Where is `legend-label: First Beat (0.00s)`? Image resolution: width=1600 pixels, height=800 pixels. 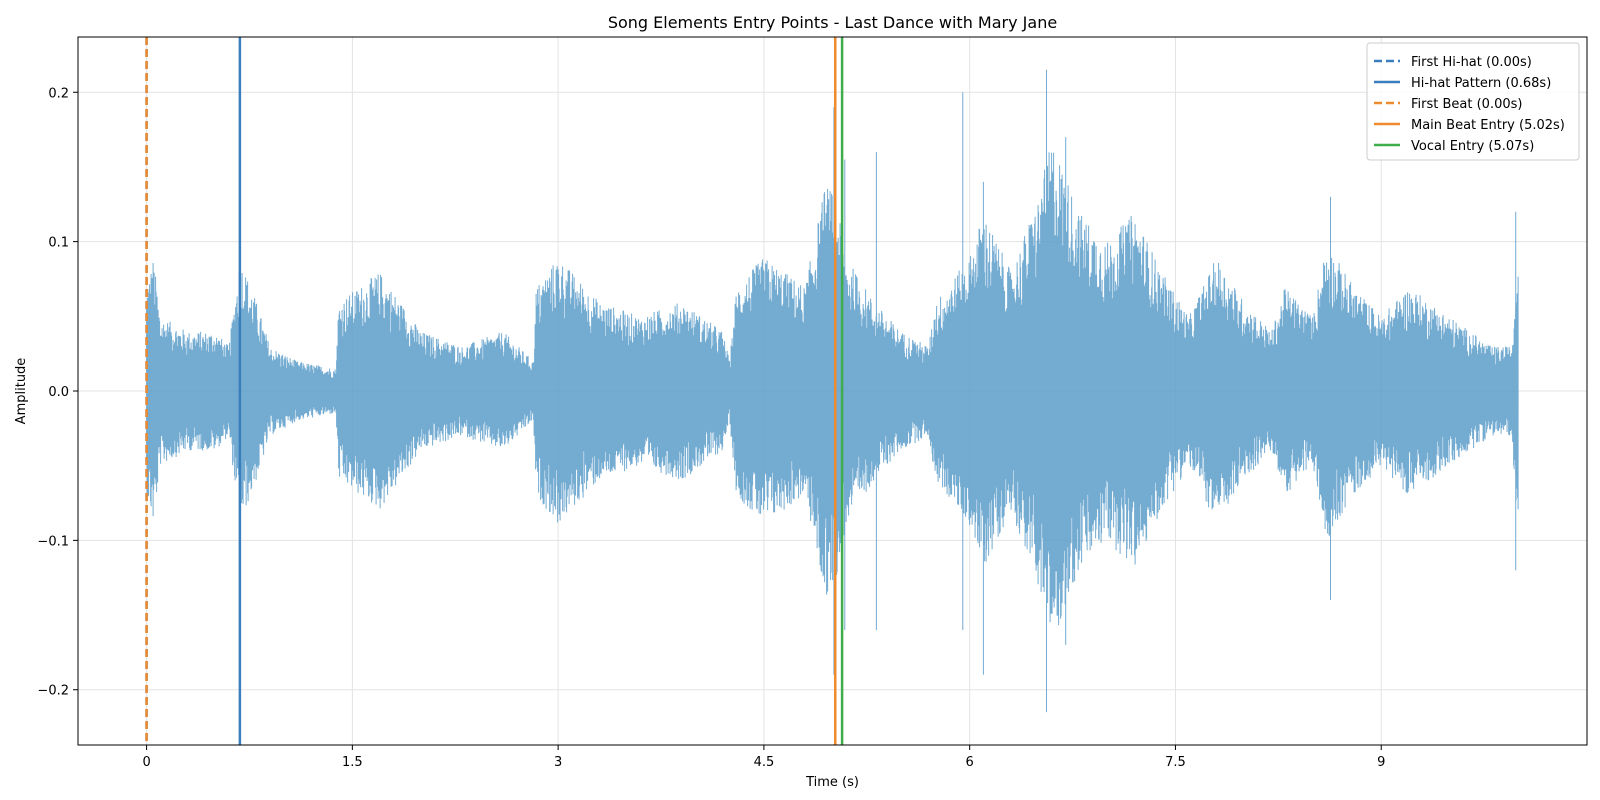
legend-label: First Beat (0.00s) is located at coordinates (1466, 104).